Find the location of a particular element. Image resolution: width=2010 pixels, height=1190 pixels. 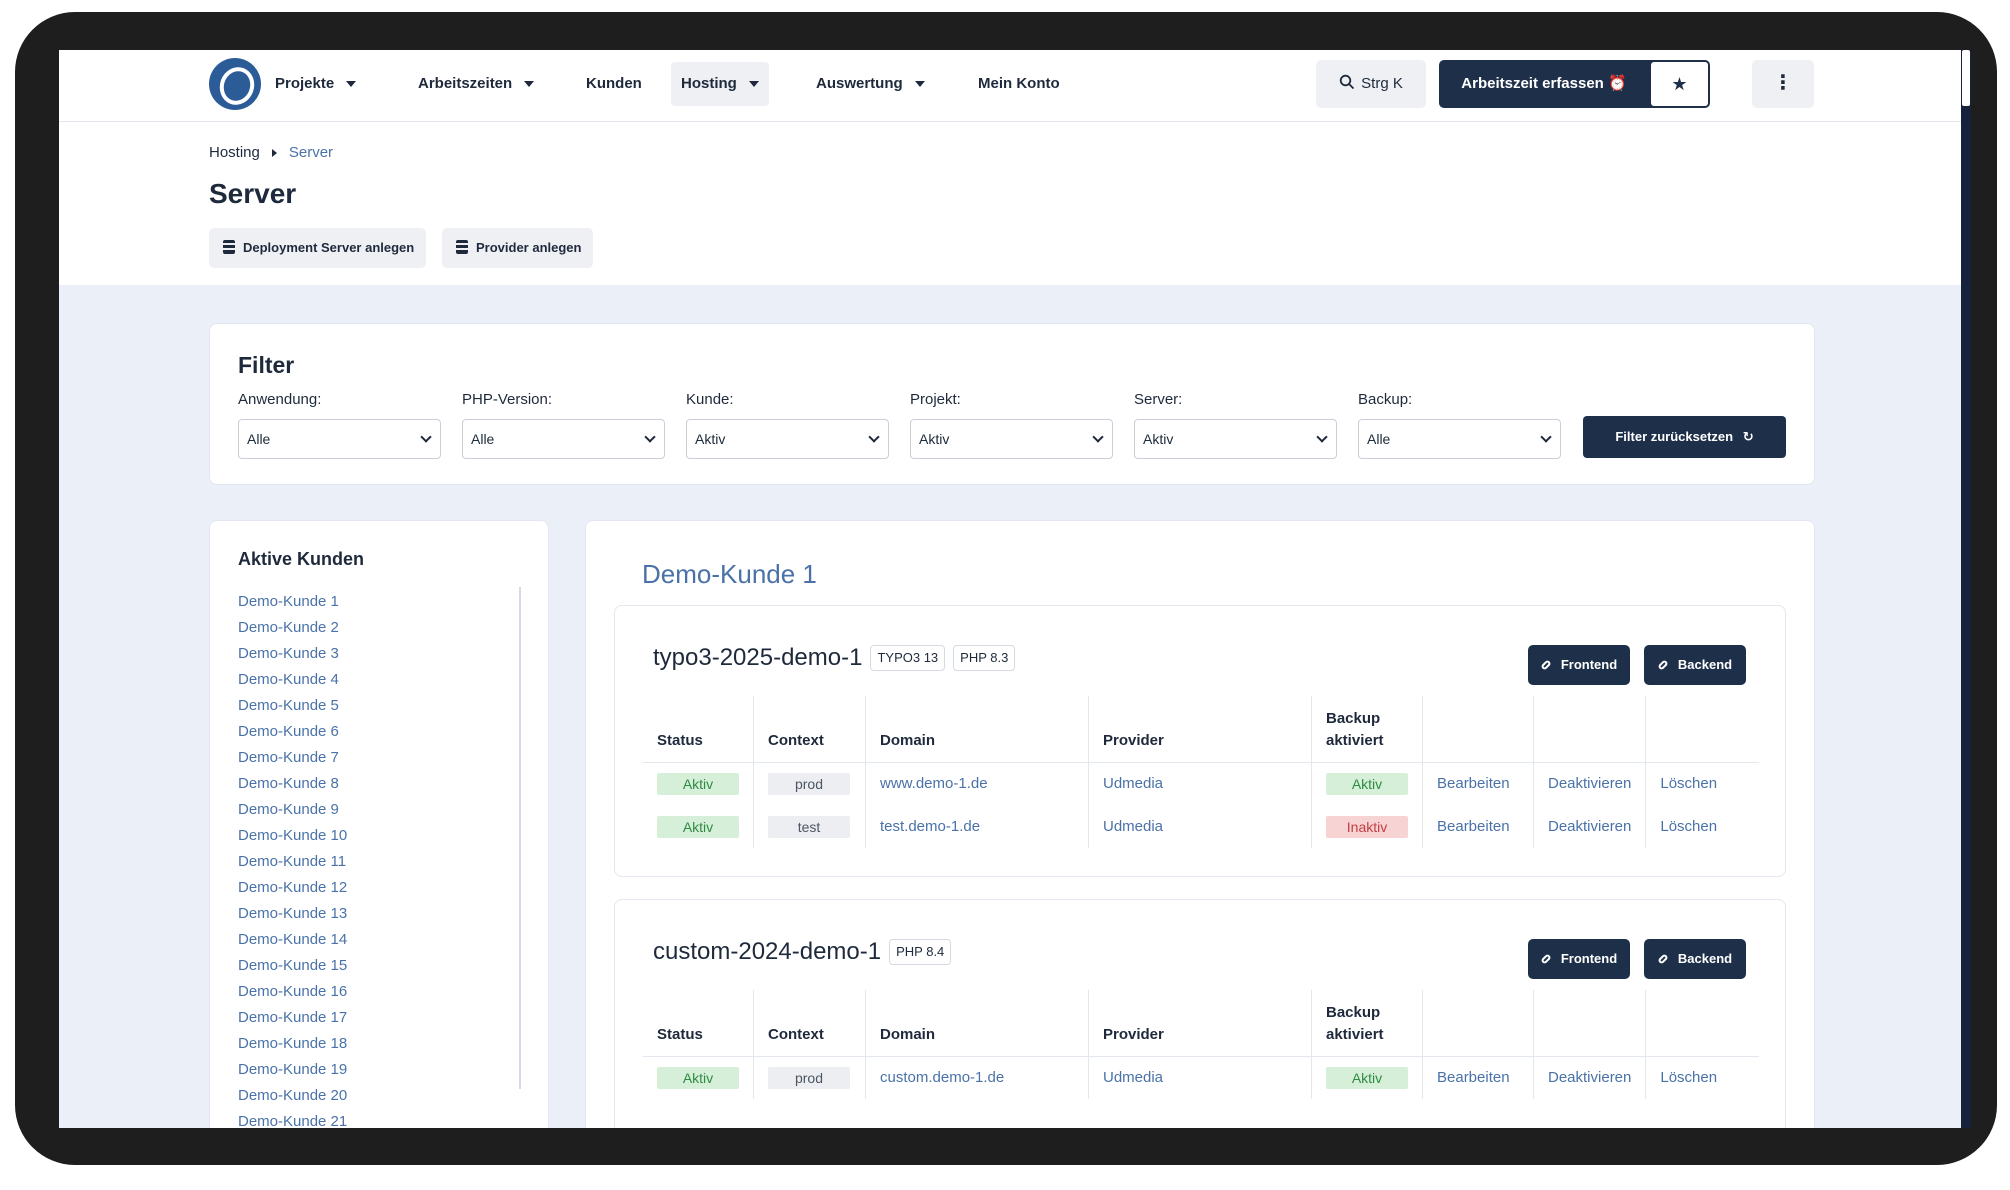

domain-link: custom.demo-1.de is located at coordinates (942, 1078).